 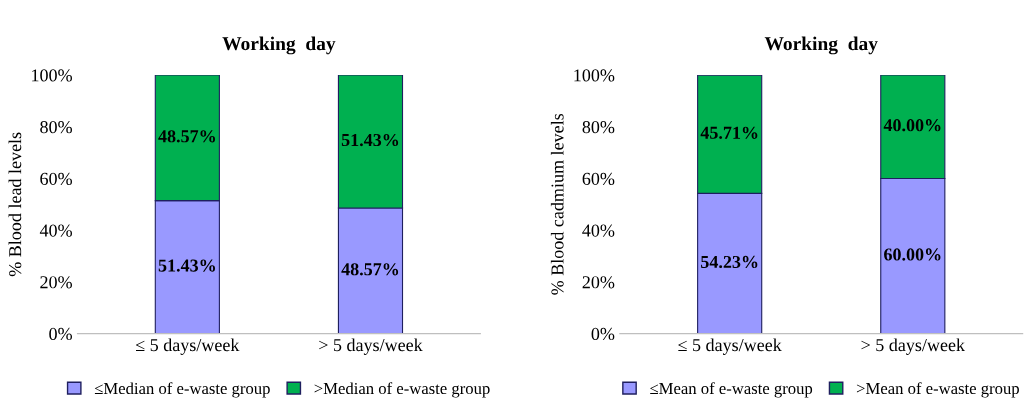 I want to click on legend-label: ≤Median of e-waste group, so click(x=182, y=390).